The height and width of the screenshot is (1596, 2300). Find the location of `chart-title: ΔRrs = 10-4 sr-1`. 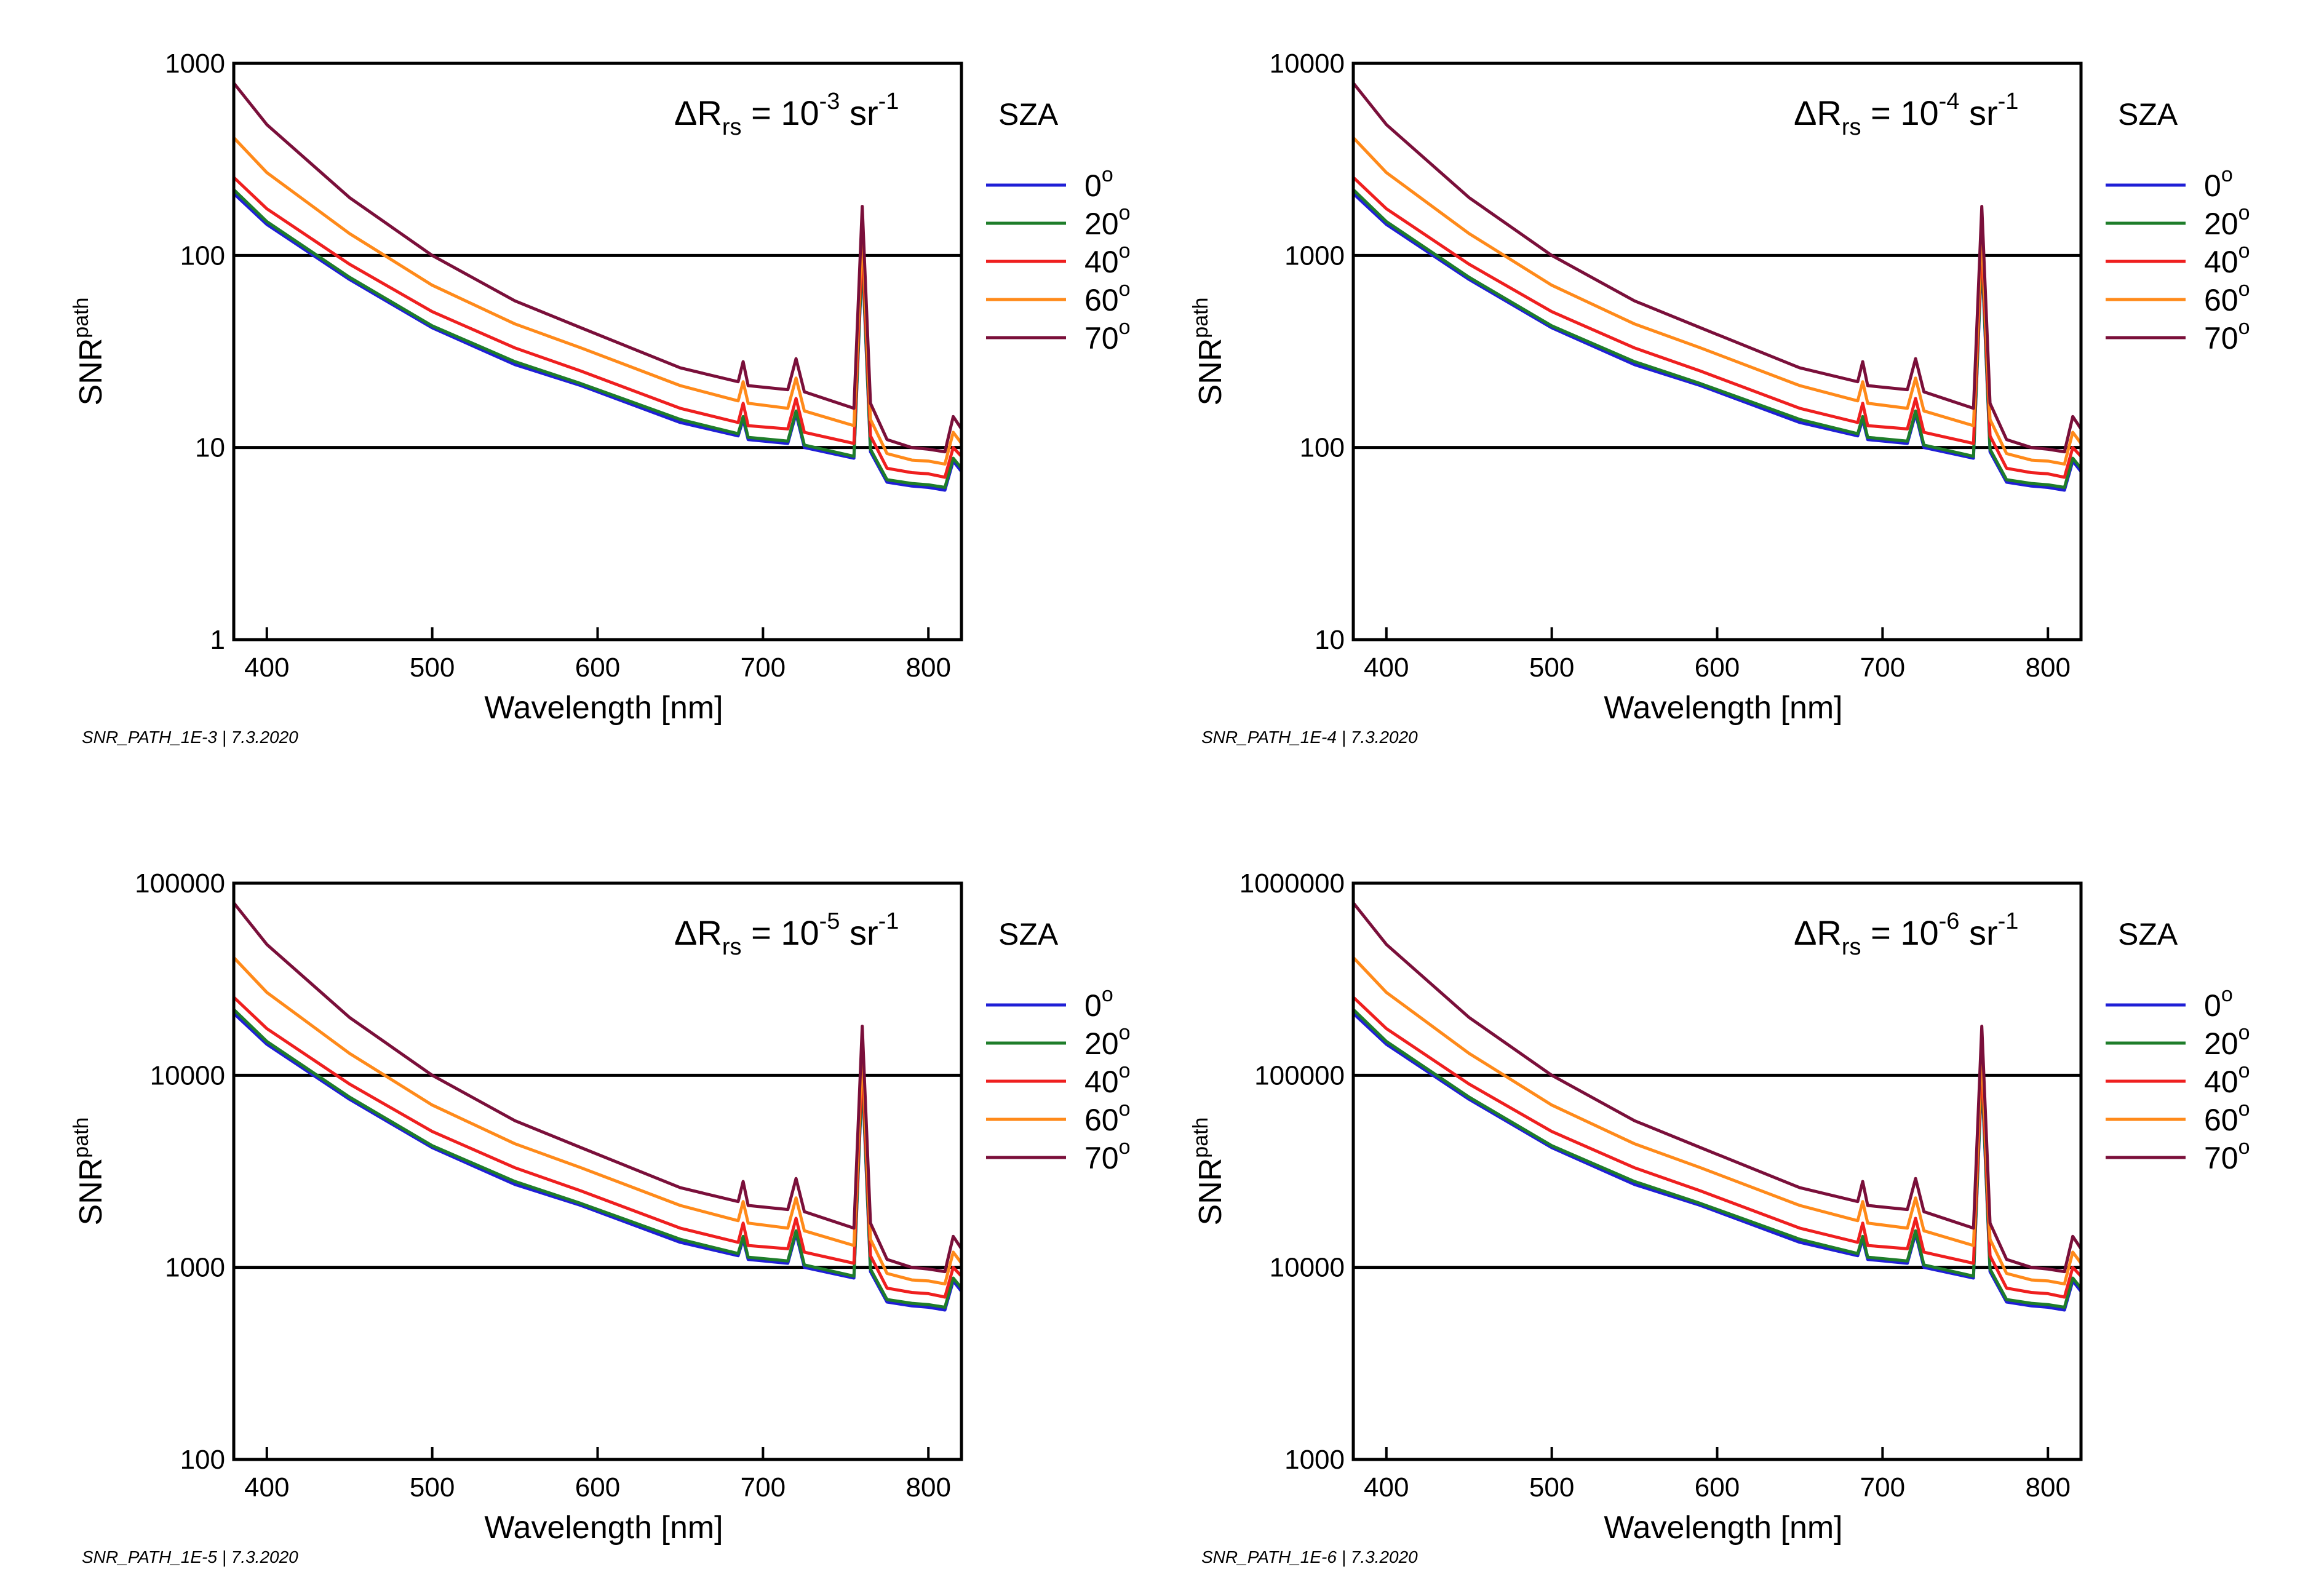

chart-title: ΔRrs = 10-4 sr-1 is located at coordinates (1906, 114).